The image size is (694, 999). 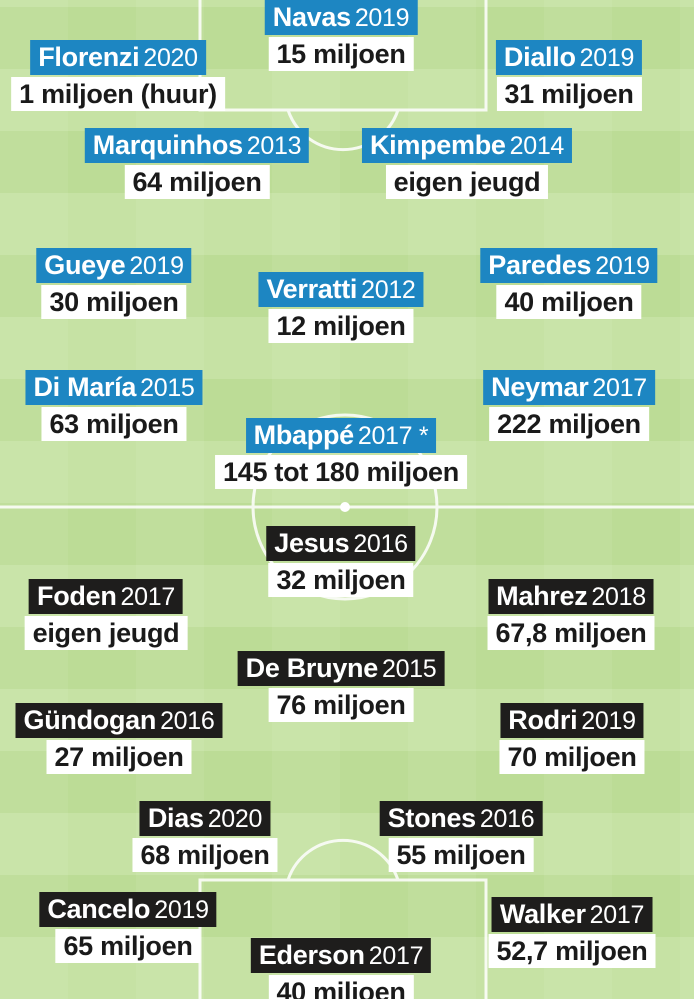 What do you see at coordinates (128, 946) in the screenshot?
I see `transfer-fee: 65 miljoen` at bounding box center [128, 946].